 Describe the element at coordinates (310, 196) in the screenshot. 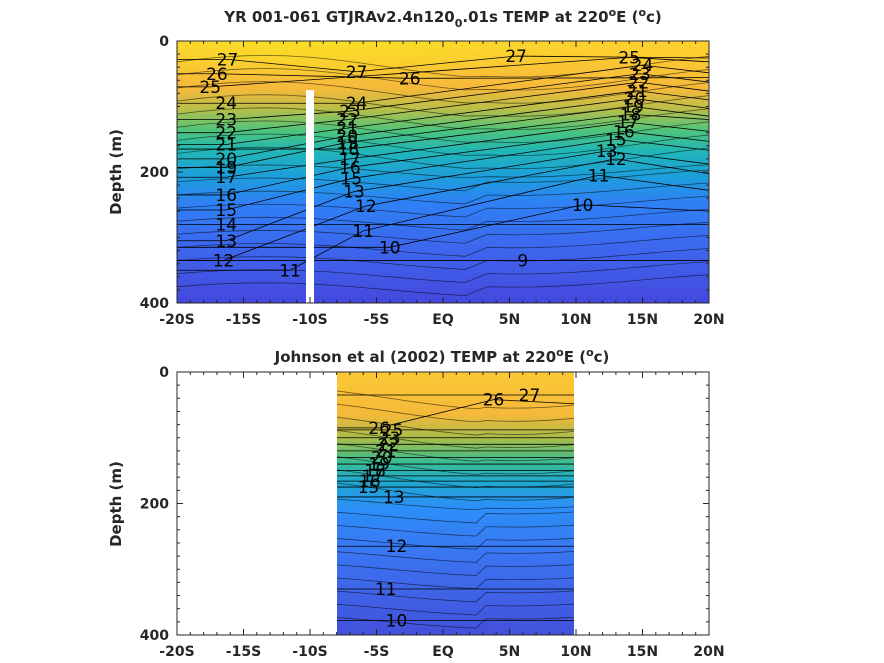

I see `panel1-data-gap` at that location.